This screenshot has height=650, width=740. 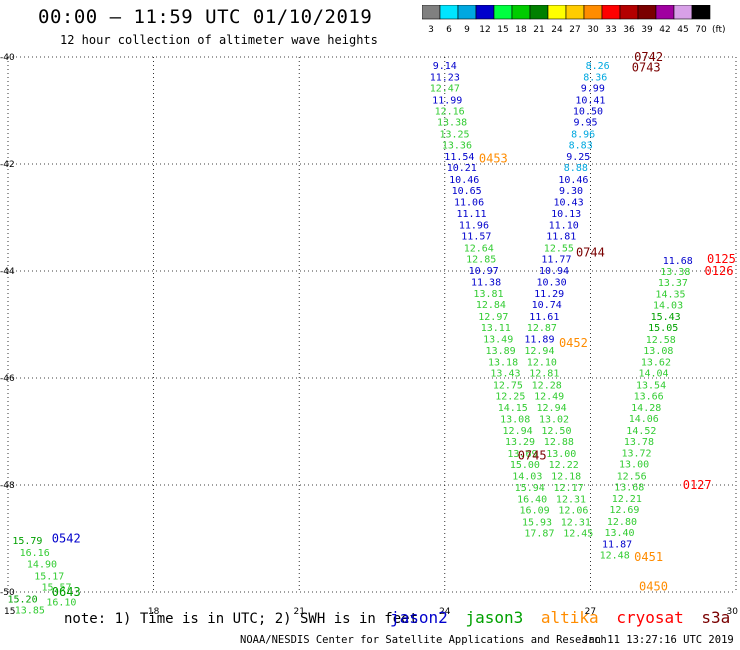 I want to click on colorbar-level-label: 15, so click(x=502, y=30).